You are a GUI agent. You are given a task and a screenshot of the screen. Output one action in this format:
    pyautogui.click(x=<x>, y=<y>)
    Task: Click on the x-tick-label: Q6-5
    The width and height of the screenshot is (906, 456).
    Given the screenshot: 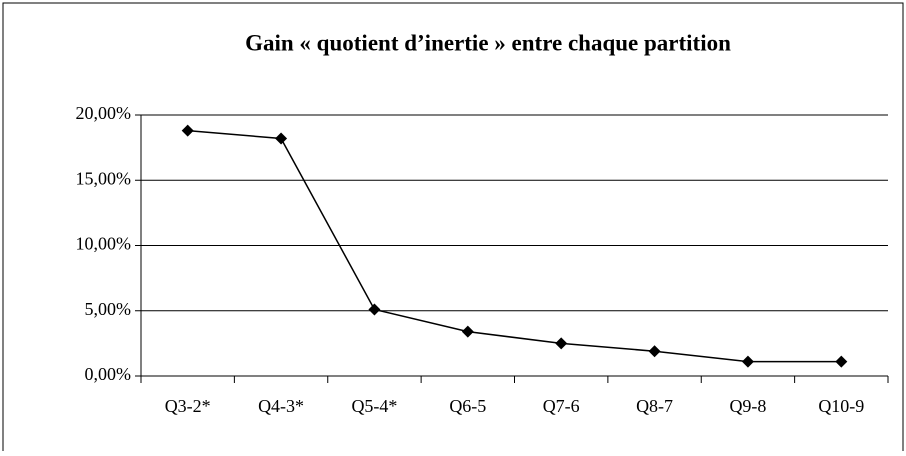 What is the action you would take?
    pyautogui.click(x=467, y=406)
    